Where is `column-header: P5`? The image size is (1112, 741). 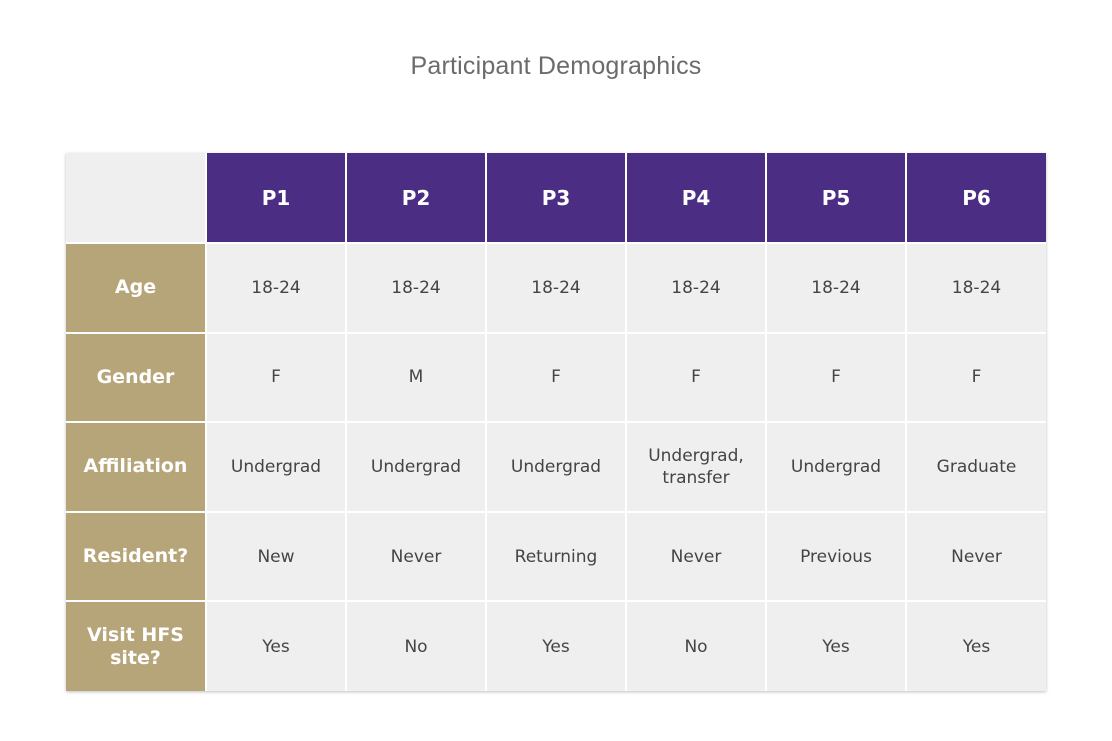 column-header: P5 is located at coordinates (836, 198).